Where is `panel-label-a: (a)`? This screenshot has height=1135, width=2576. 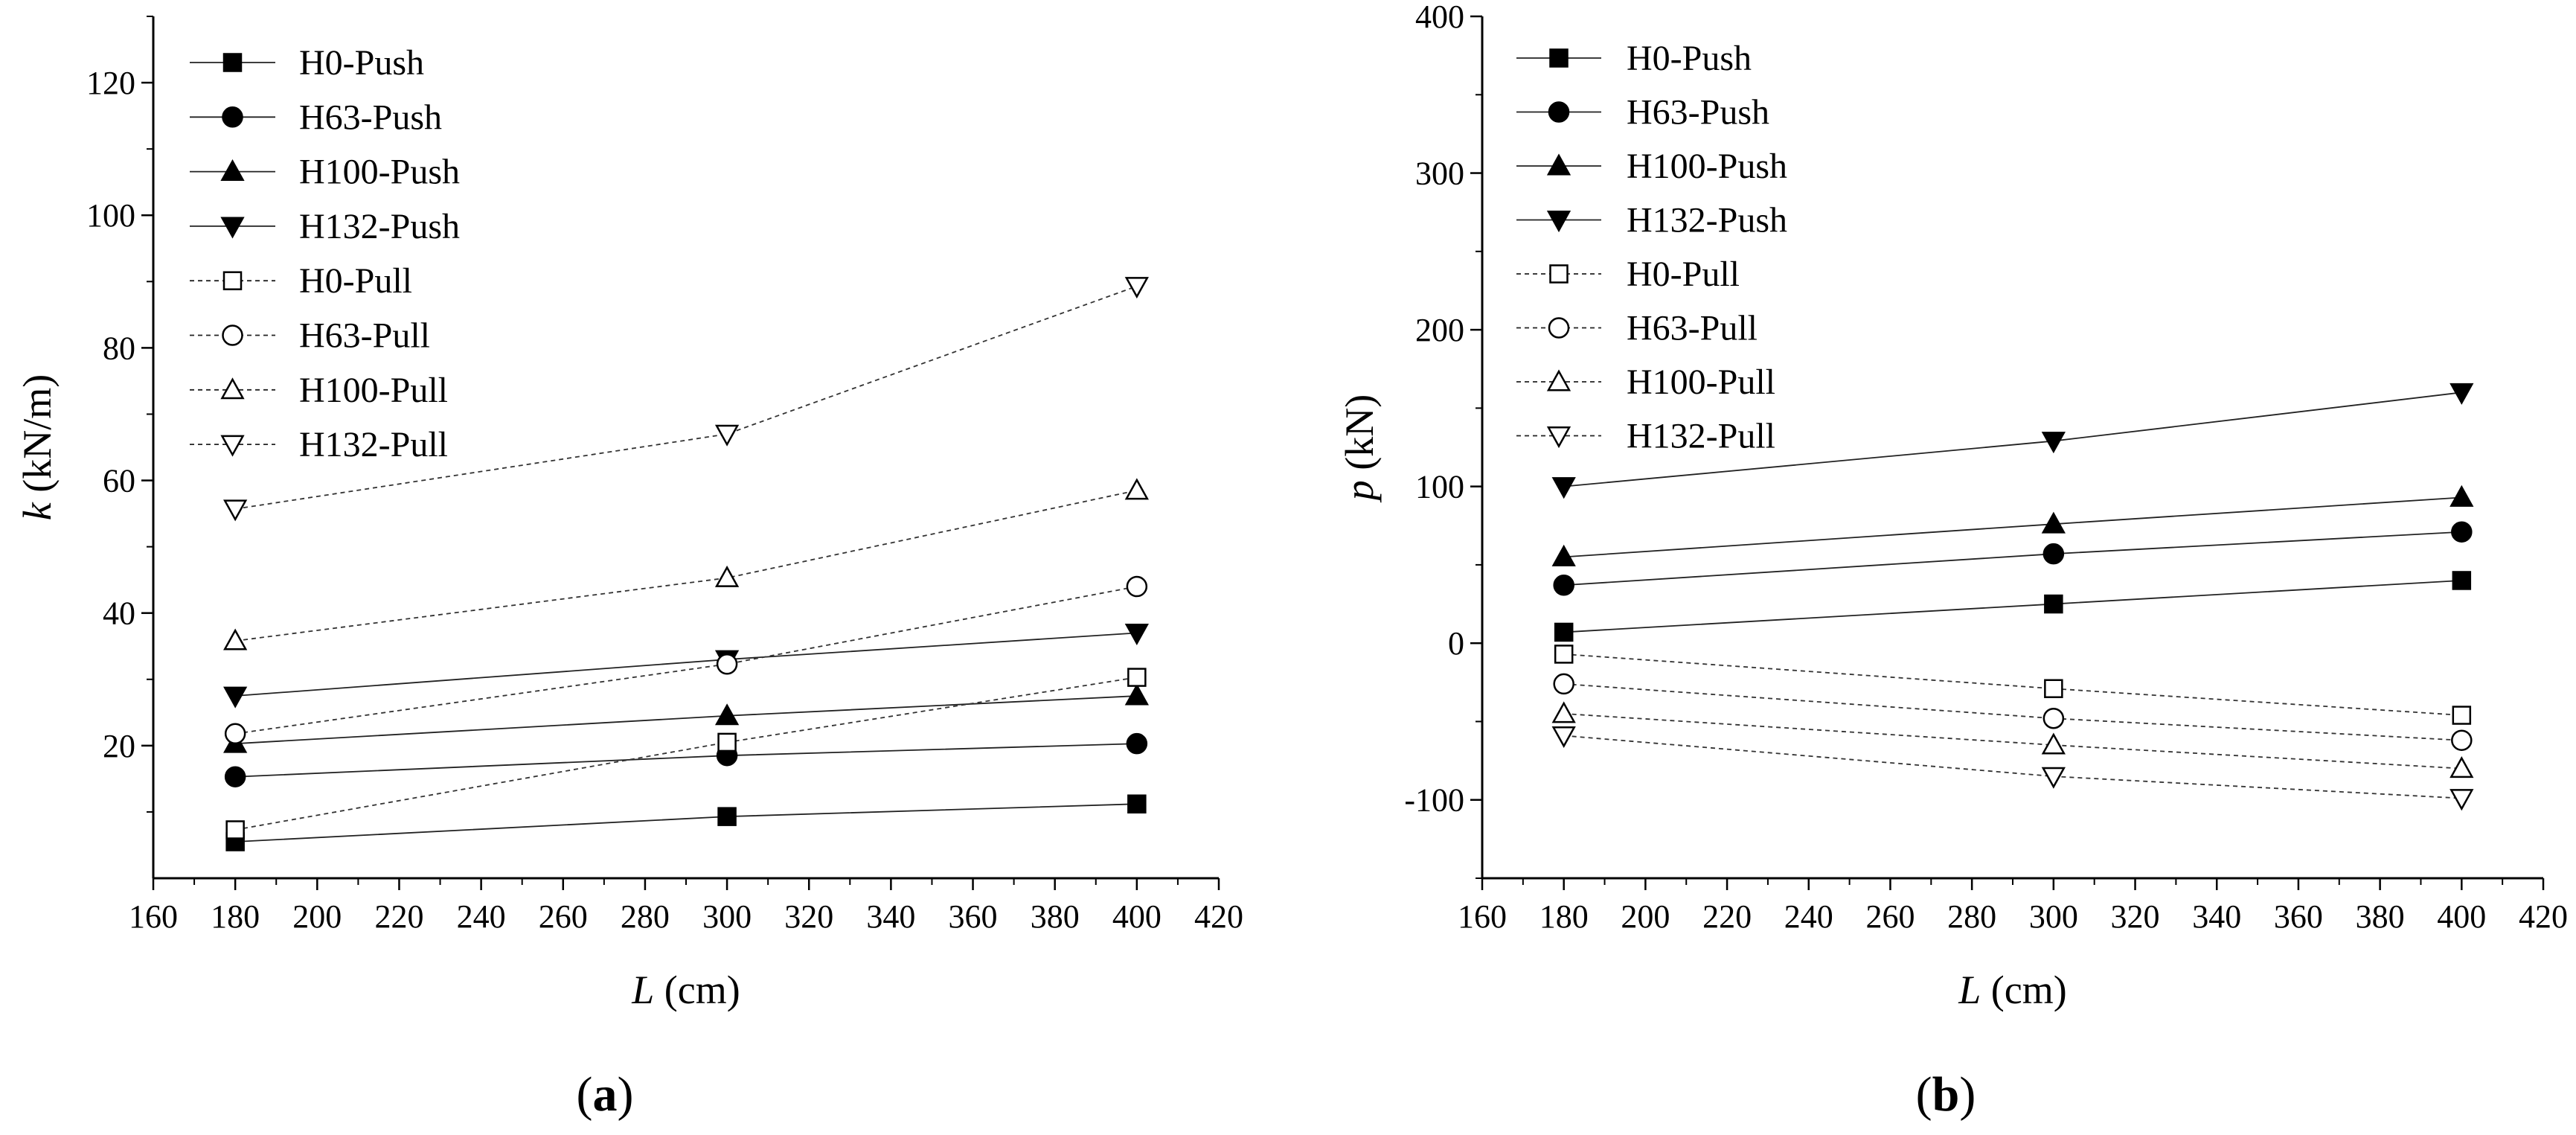
panel-label-a: (a) is located at coordinates (606, 1094).